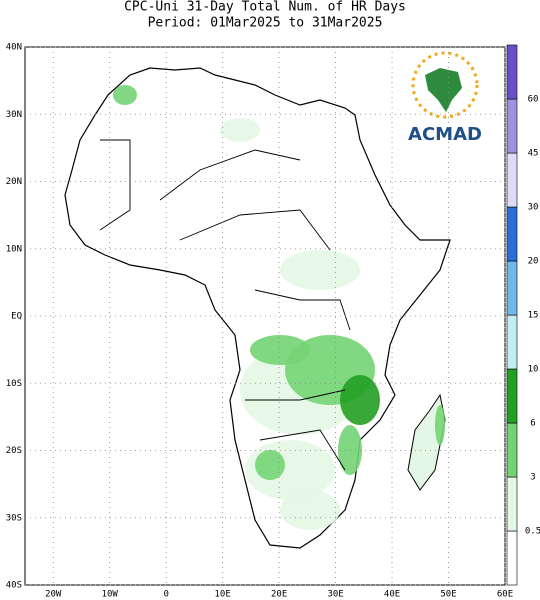 This screenshot has width=540, height=600. Describe the element at coordinates (392, 595) in the screenshot. I see `lon-label: 40E` at that location.